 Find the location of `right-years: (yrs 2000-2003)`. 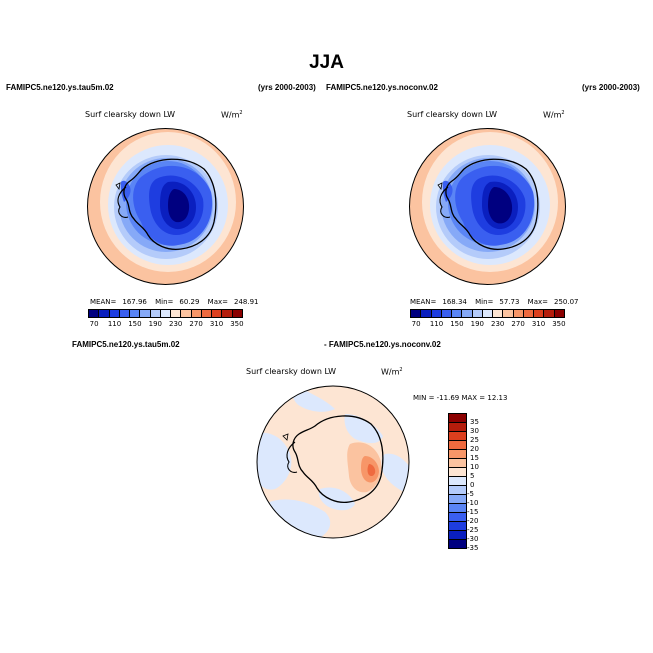

right-years: (yrs 2000-2003) is located at coordinates (611, 87).